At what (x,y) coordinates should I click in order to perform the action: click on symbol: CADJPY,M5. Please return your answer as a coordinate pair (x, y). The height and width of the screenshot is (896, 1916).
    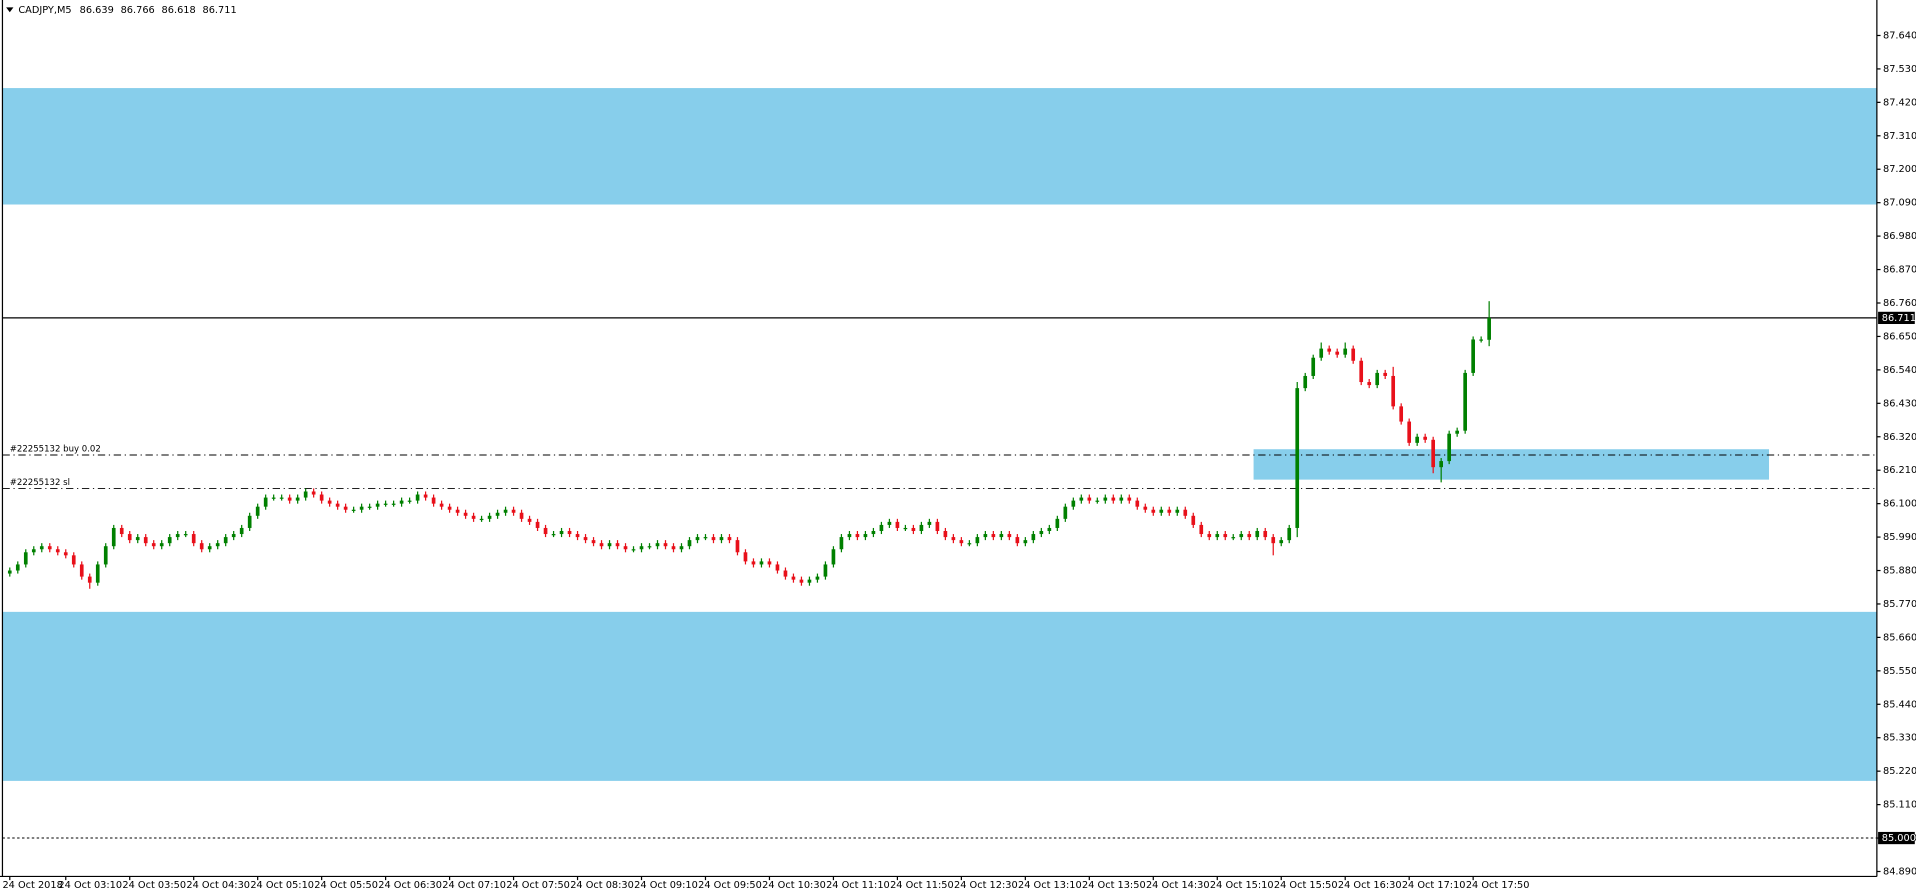
    Looking at the image, I should click on (44, 10).